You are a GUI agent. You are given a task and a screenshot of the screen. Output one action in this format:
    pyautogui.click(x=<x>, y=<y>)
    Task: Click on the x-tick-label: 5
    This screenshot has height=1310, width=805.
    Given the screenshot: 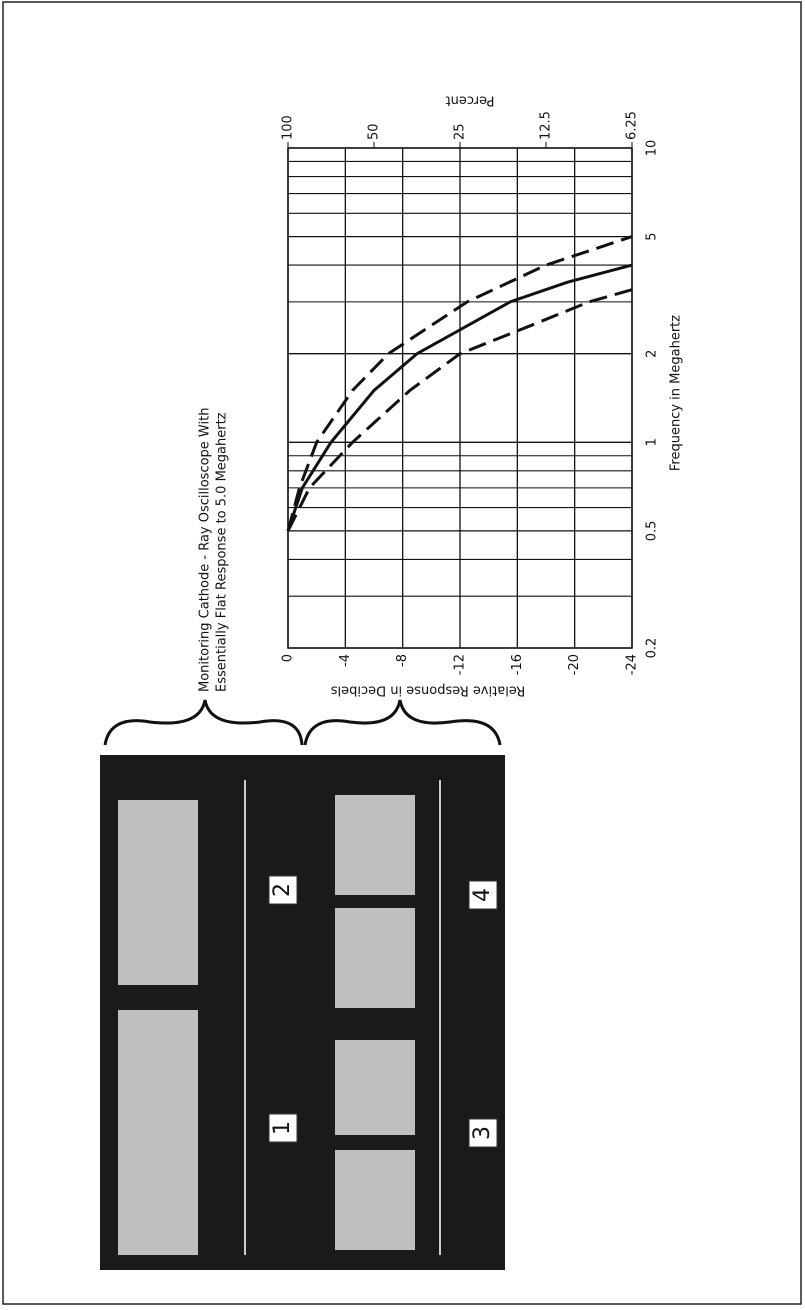 What is the action you would take?
    pyautogui.click(x=652, y=236)
    